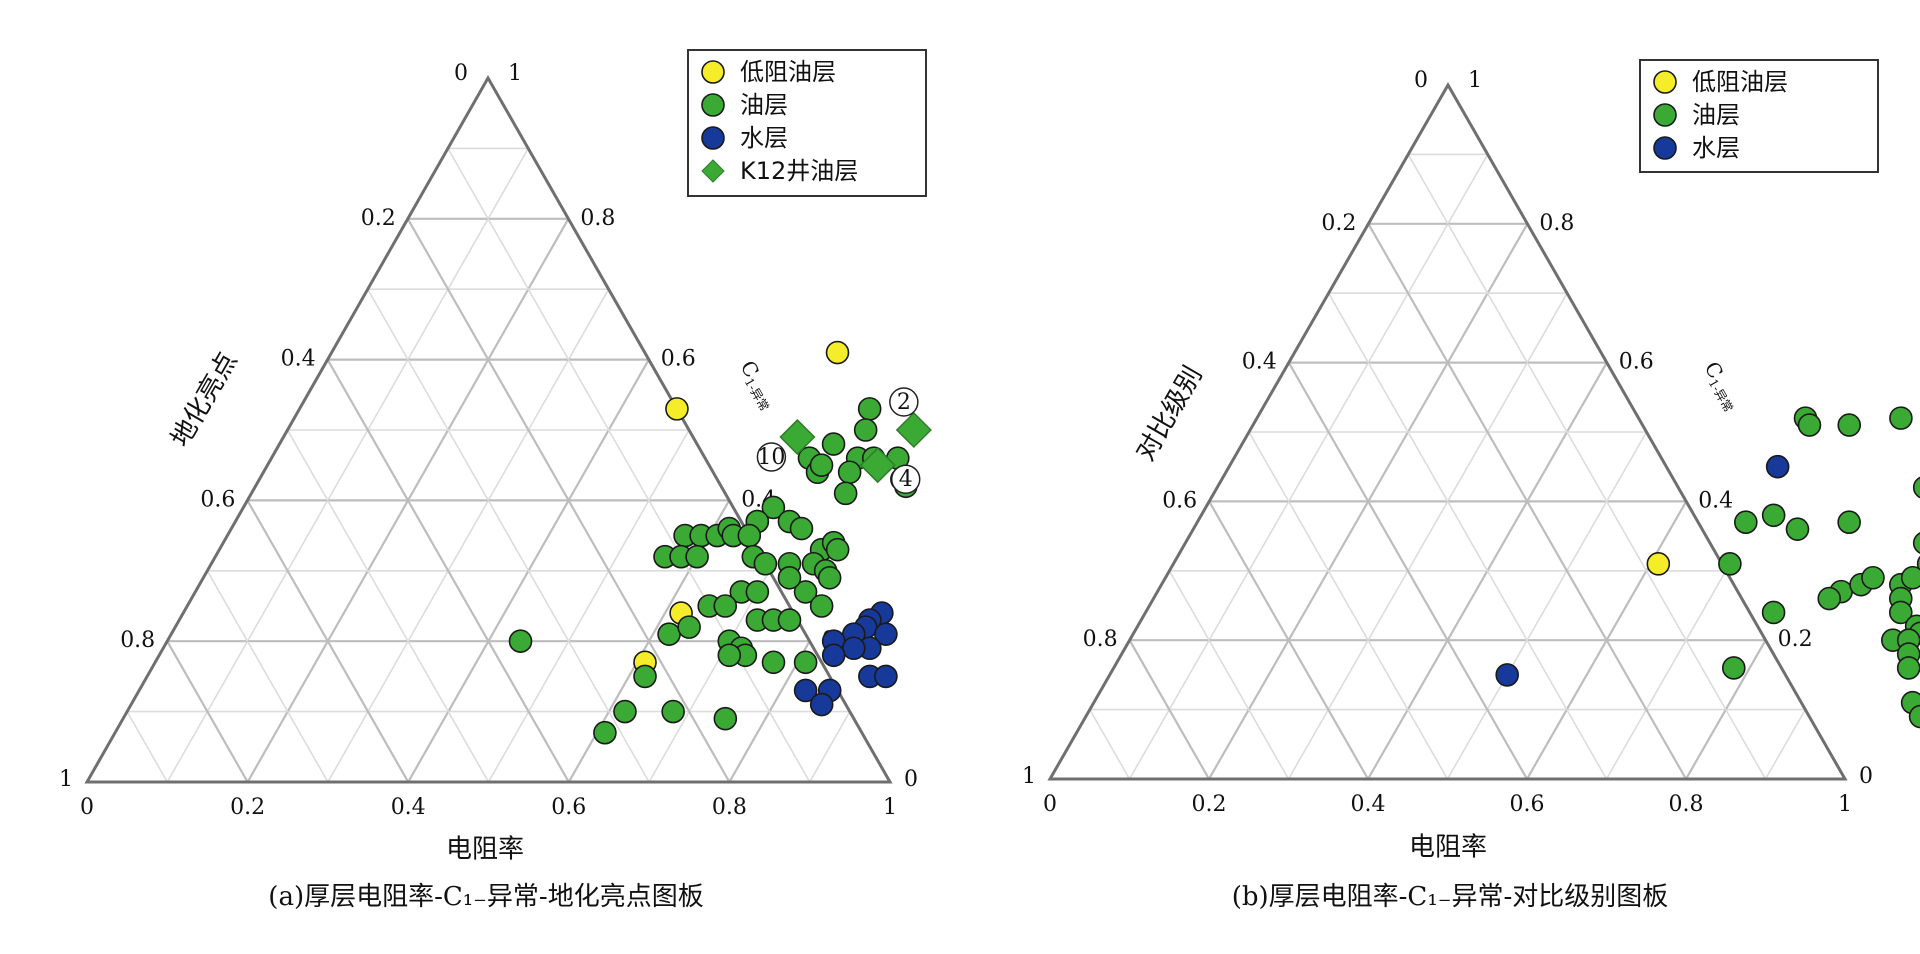 The width and height of the screenshot is (1920, 954). What do you see at coordinates (729, 807) in the screenshot?
I see `bottom-tick-label: 0.8` at bounding box center [729, 807].